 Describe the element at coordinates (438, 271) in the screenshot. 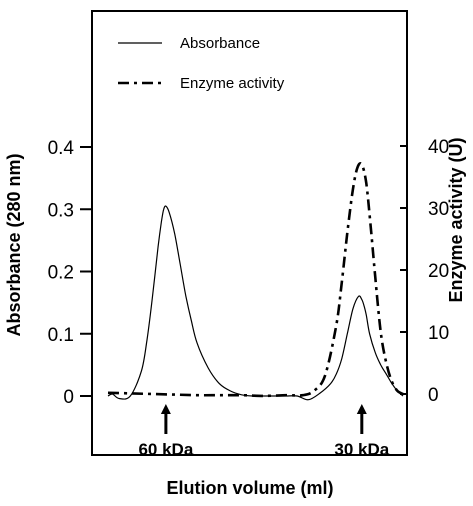

I see `right-tick-label: 20` at that location.